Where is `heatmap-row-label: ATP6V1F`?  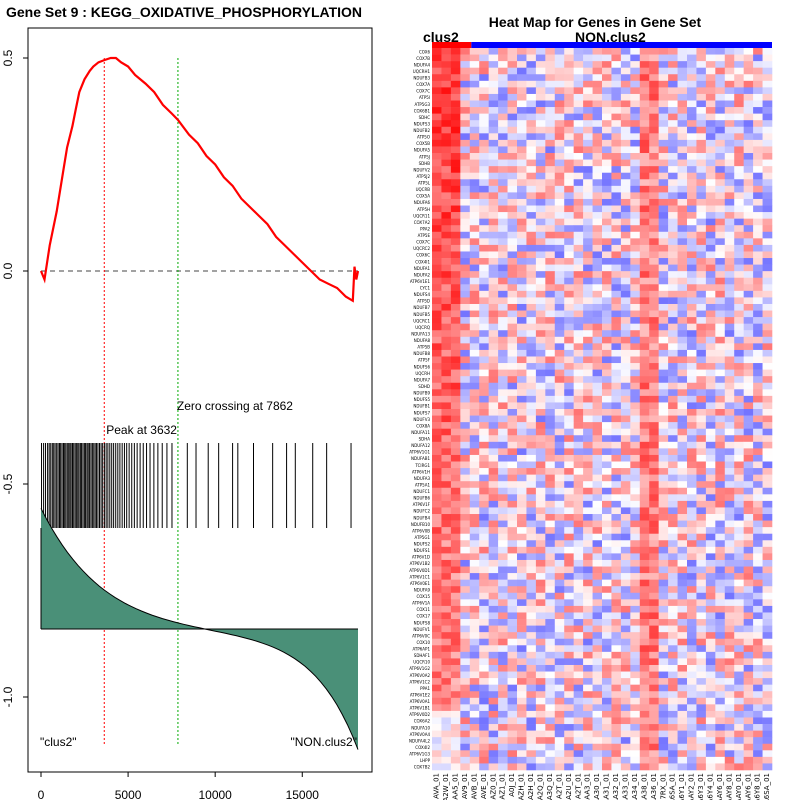
heatmap-row-label: ATP6V1F is located at coordinates (422, 504).